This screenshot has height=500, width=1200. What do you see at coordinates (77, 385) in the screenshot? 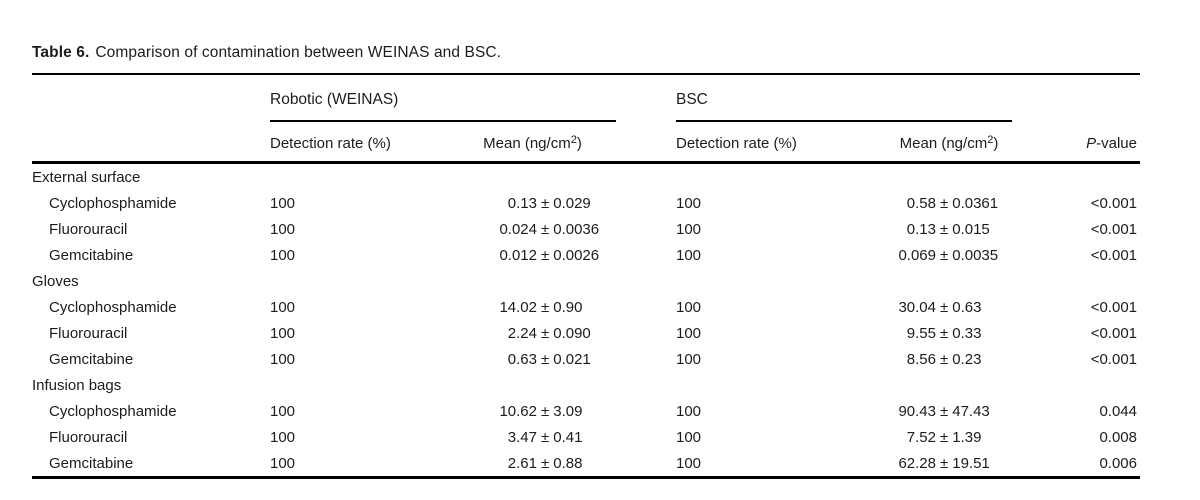
I see `section-label: Infusion bags` at bounding box center [77, 385].